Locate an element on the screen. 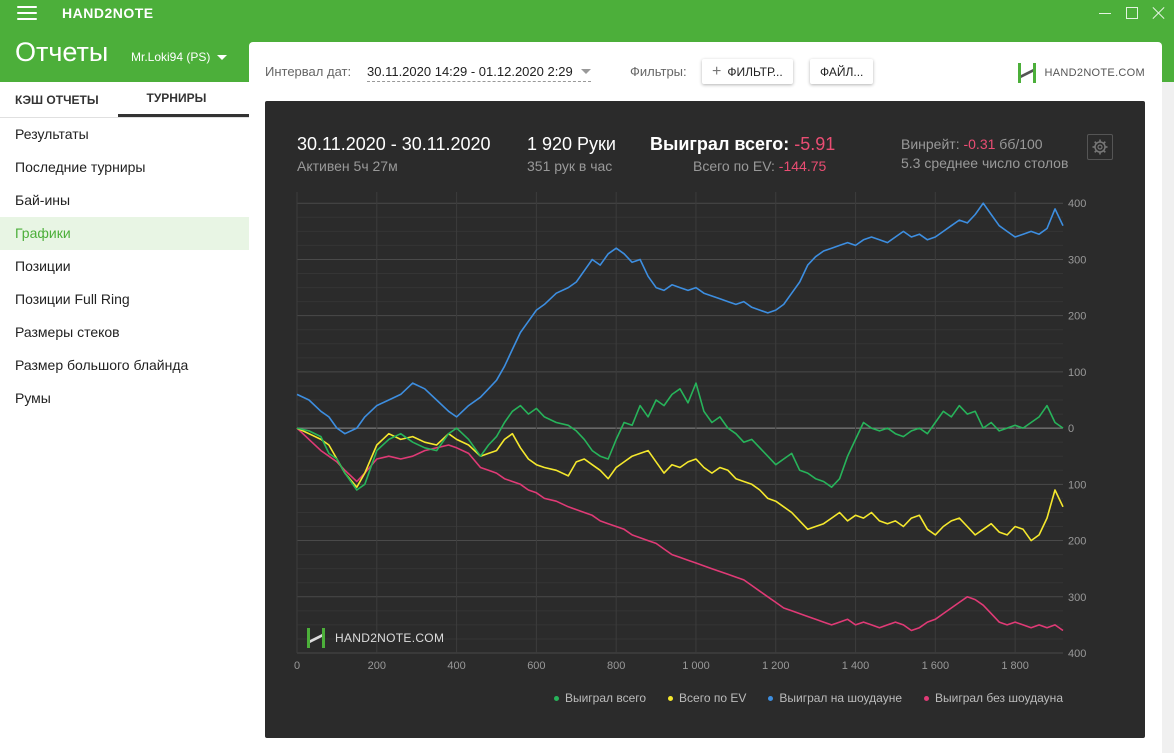 Image resolution: width=1174 pixels, height=753 pixels. legend-item: Выиграл всего is located at coordinates (600, 698).